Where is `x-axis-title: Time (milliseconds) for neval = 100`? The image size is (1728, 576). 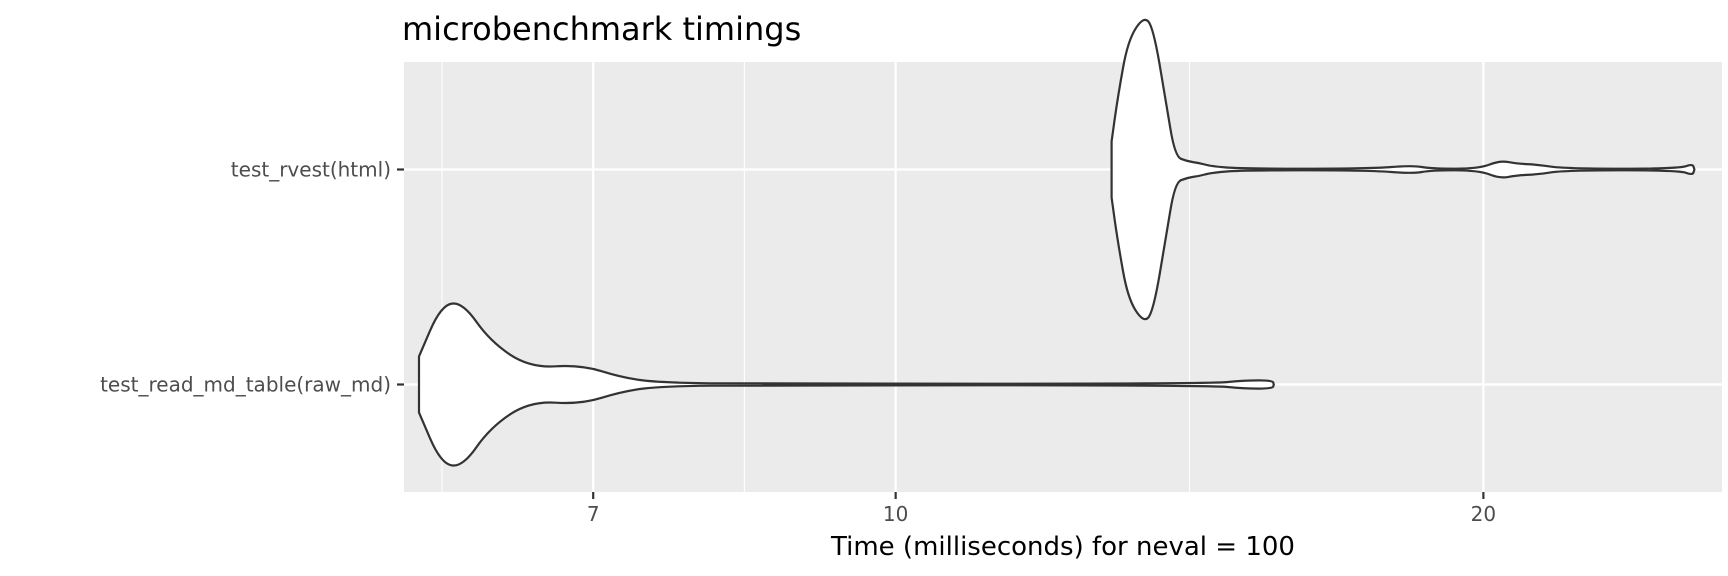
x-axis-title: Time (milliseconds) for neval = 100 is located at coordinates (1062, 547).